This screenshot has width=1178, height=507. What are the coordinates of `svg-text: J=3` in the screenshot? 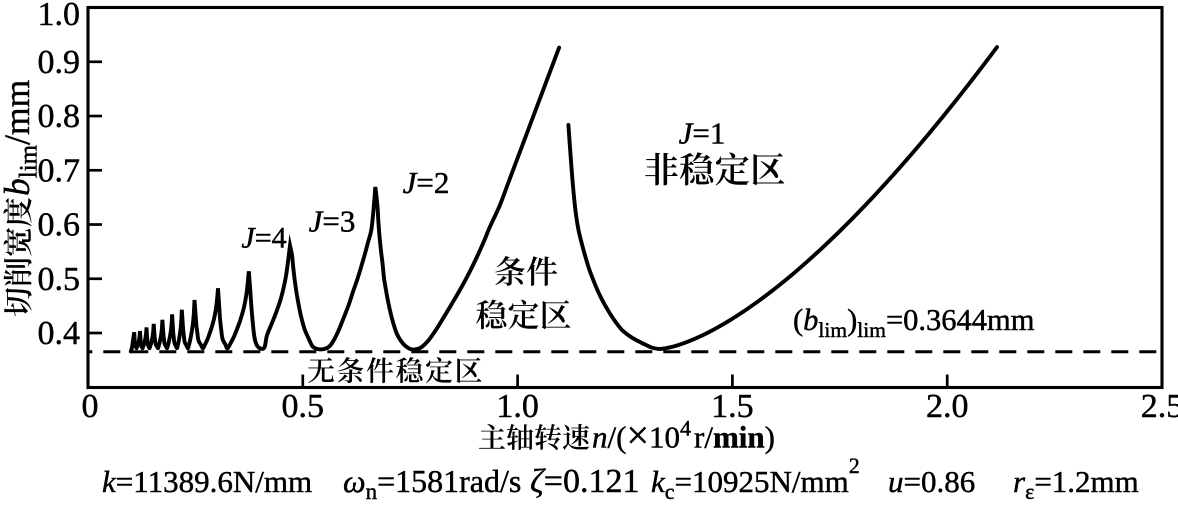 It's located at (332, 221).